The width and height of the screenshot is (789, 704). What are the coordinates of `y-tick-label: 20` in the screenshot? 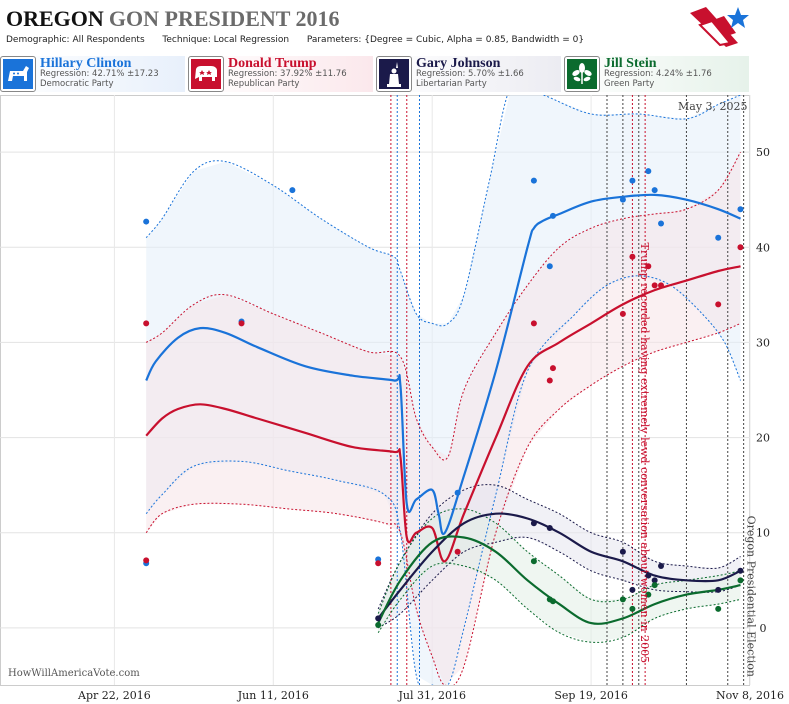 It's located at (763, 438).